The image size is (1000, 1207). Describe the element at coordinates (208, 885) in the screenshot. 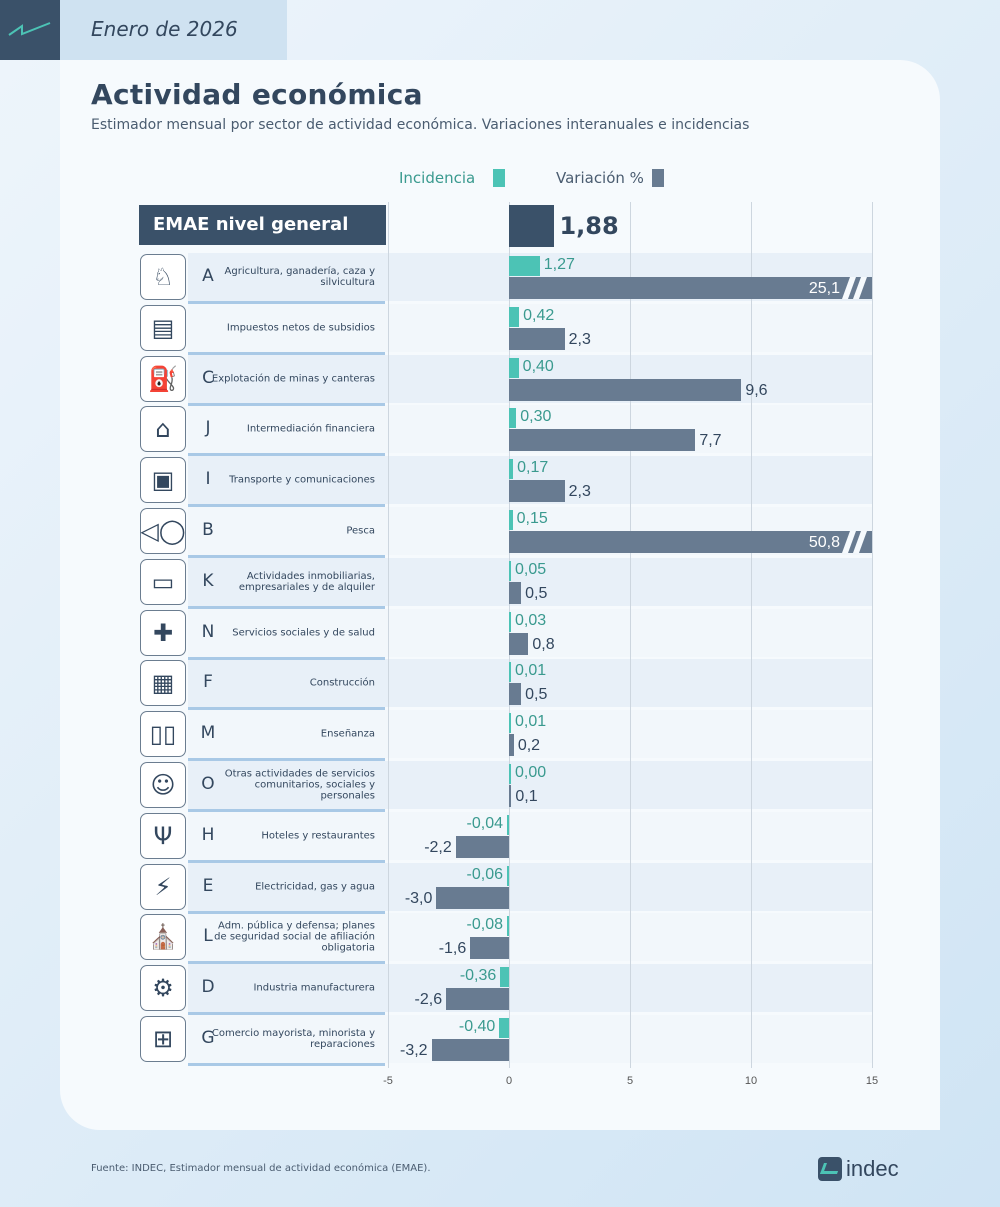

I see `sector-letter: E` at that location.